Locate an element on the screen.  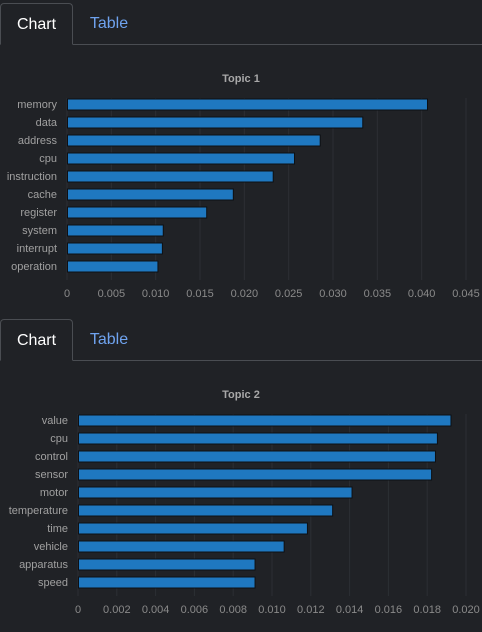
x-tick-label: 0.045 is located at coordinates (466, 294).